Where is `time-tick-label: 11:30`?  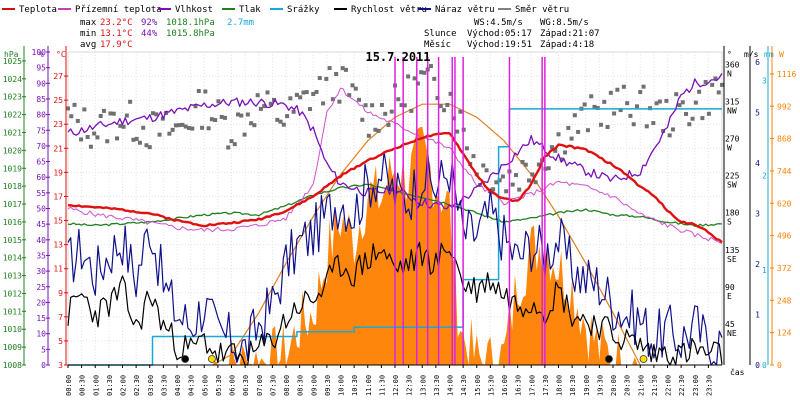 time-tick-label: 11:30 is located at coordinates (382, 385).